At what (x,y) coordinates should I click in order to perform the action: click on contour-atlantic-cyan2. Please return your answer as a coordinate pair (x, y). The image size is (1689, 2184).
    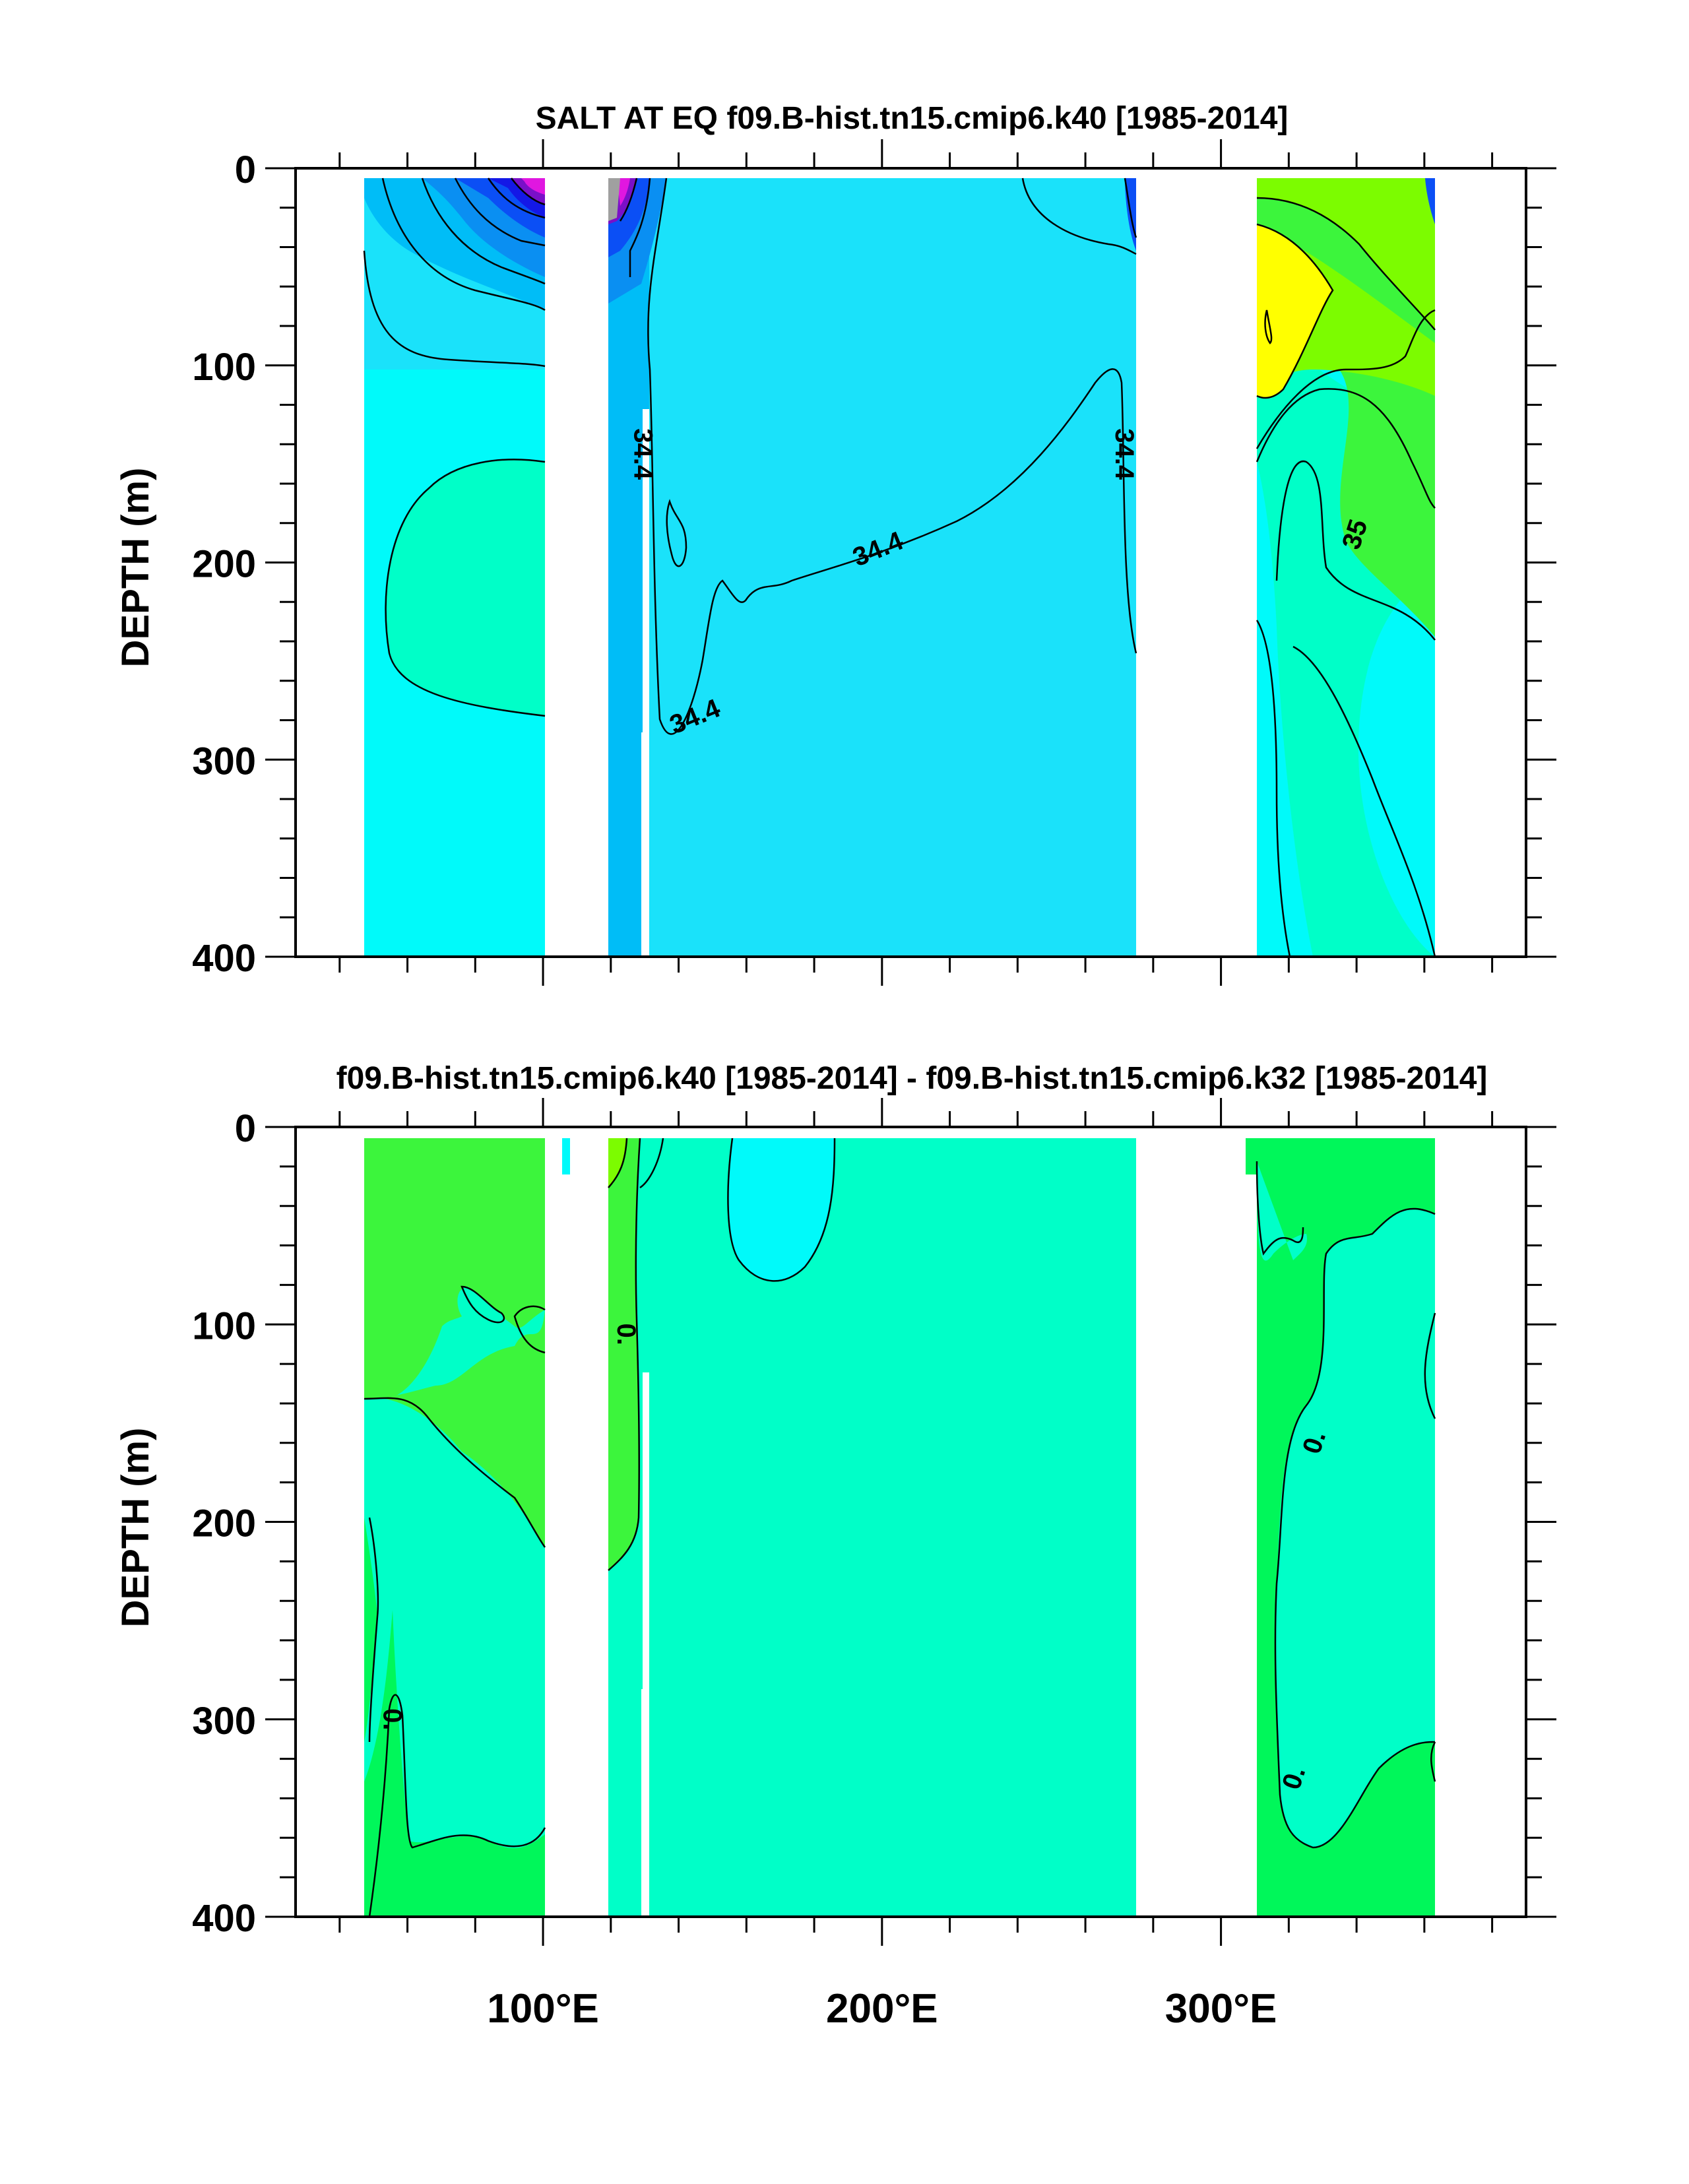
    Looking at the image, I should click on (1364, 801).